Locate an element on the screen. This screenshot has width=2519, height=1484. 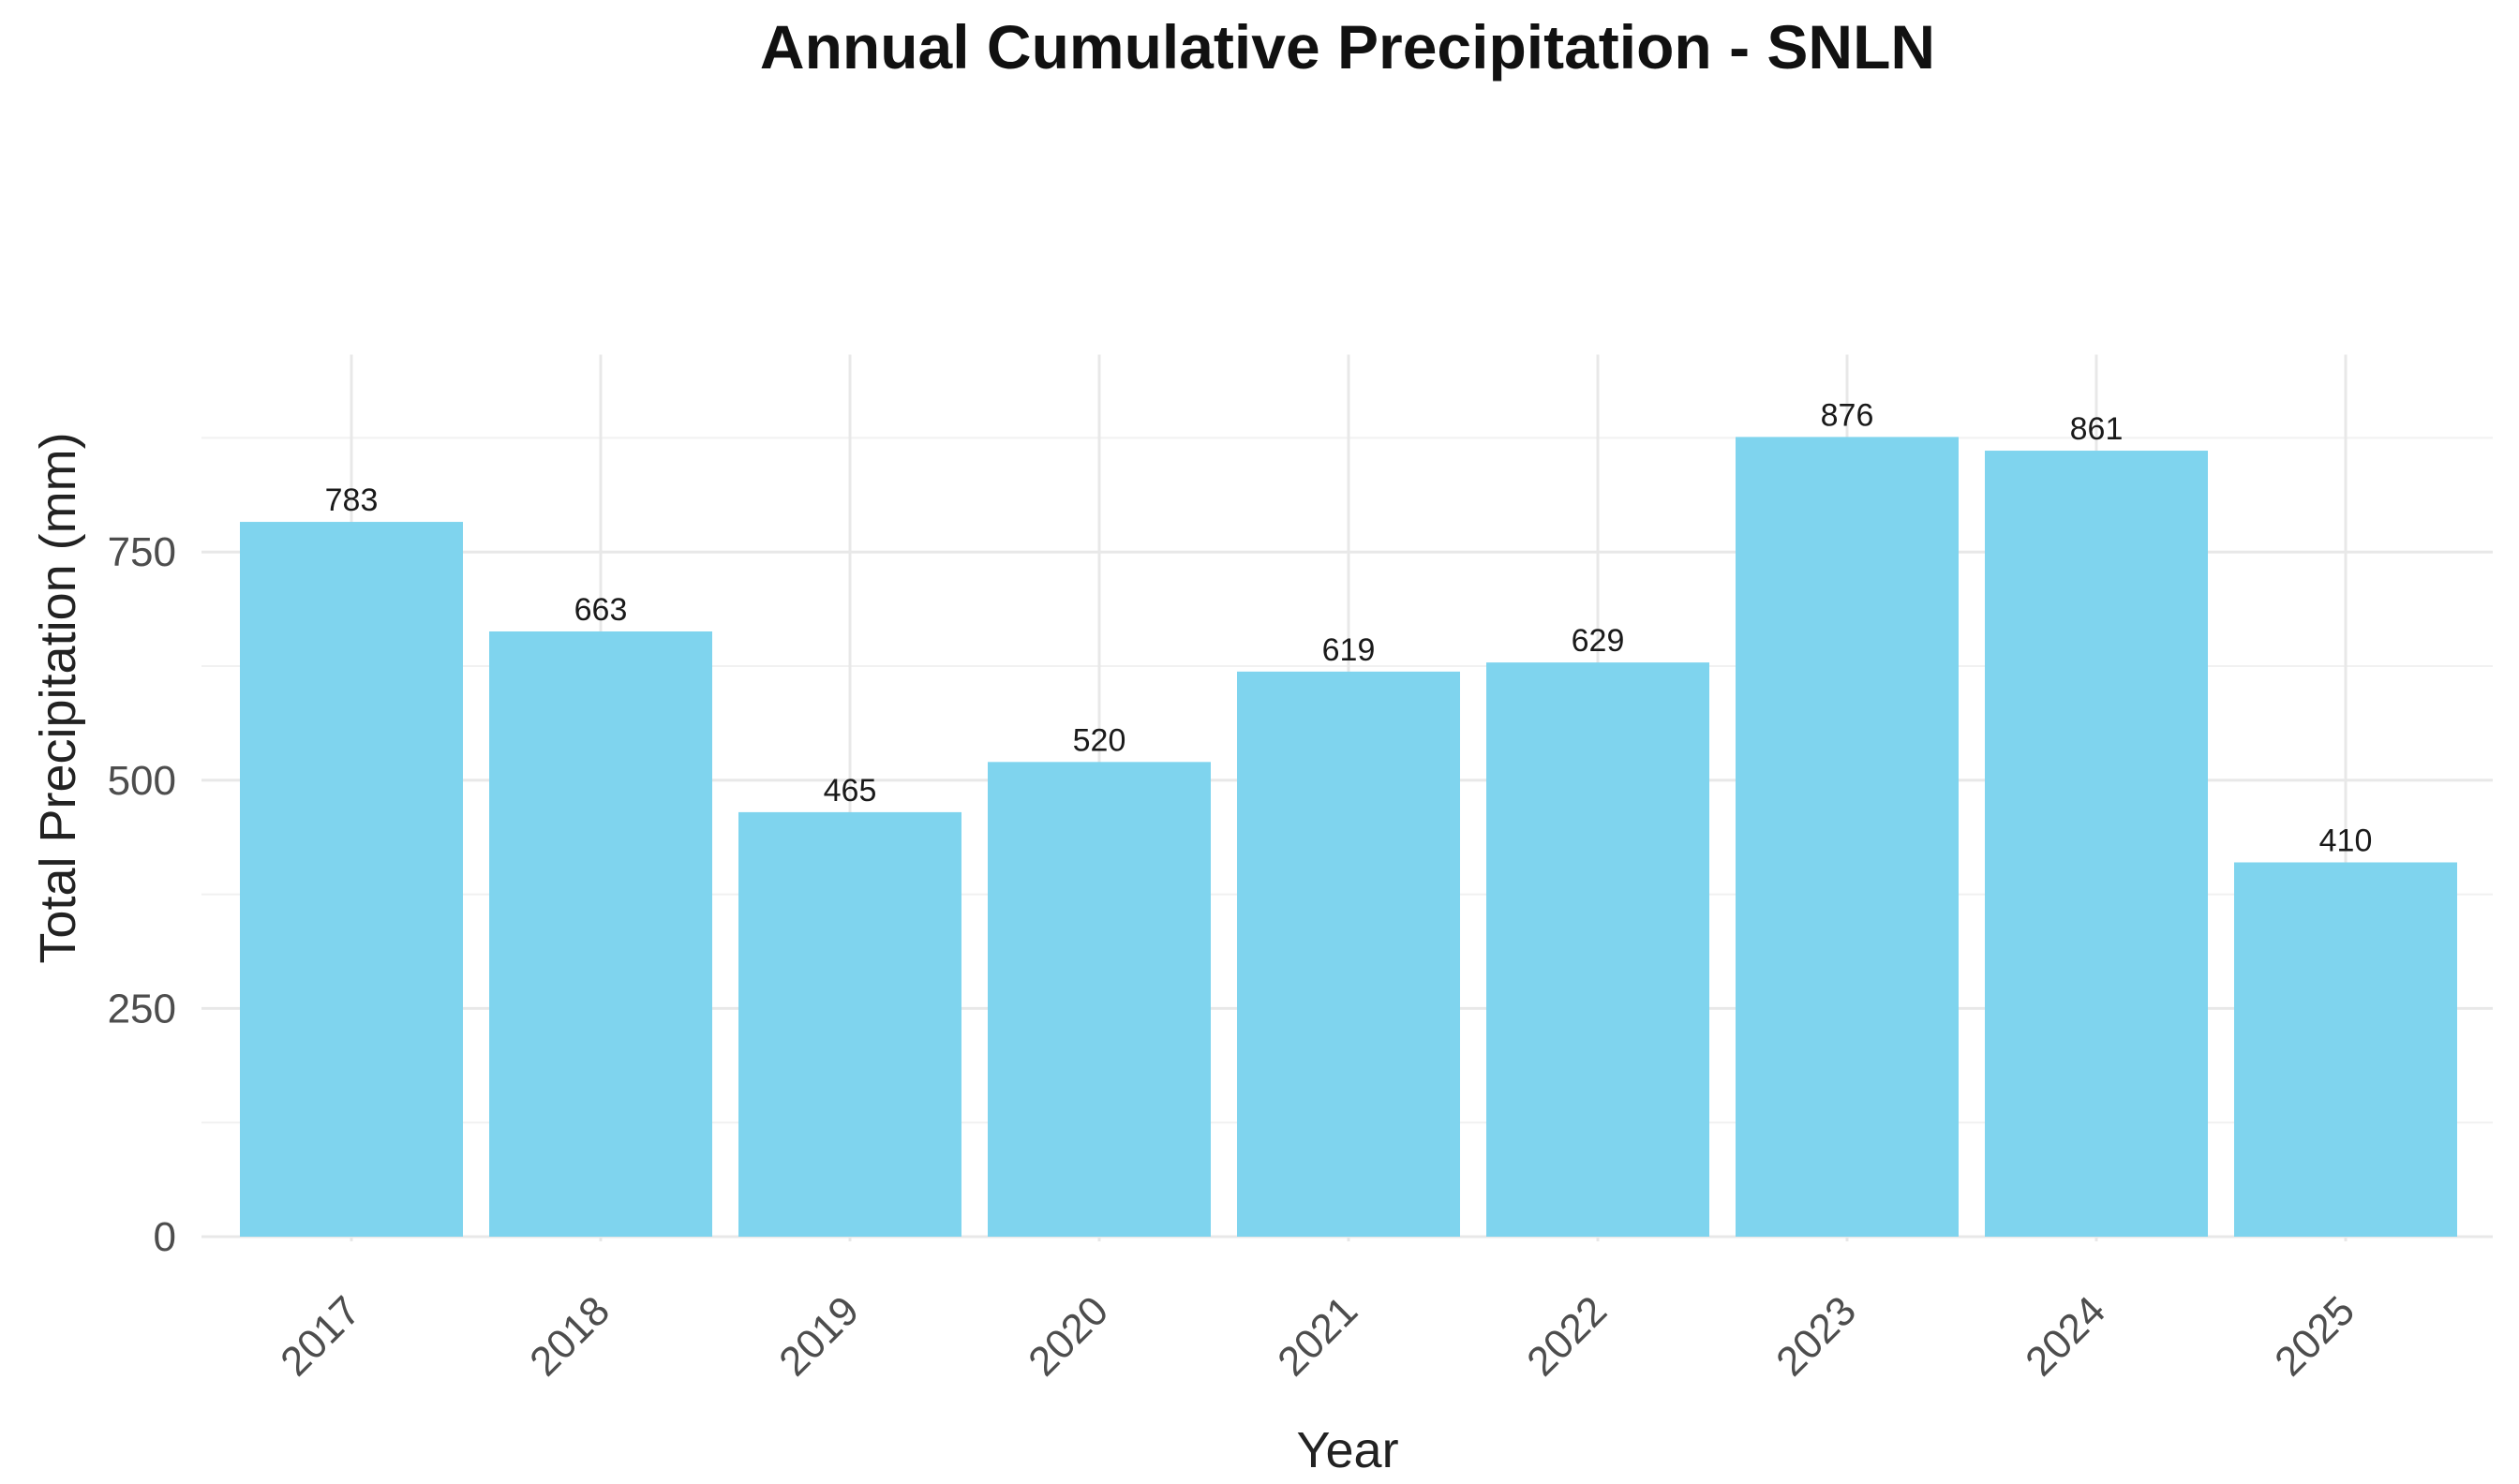
x-tick-label: 2020 is located at coordinates (1068, 1336).